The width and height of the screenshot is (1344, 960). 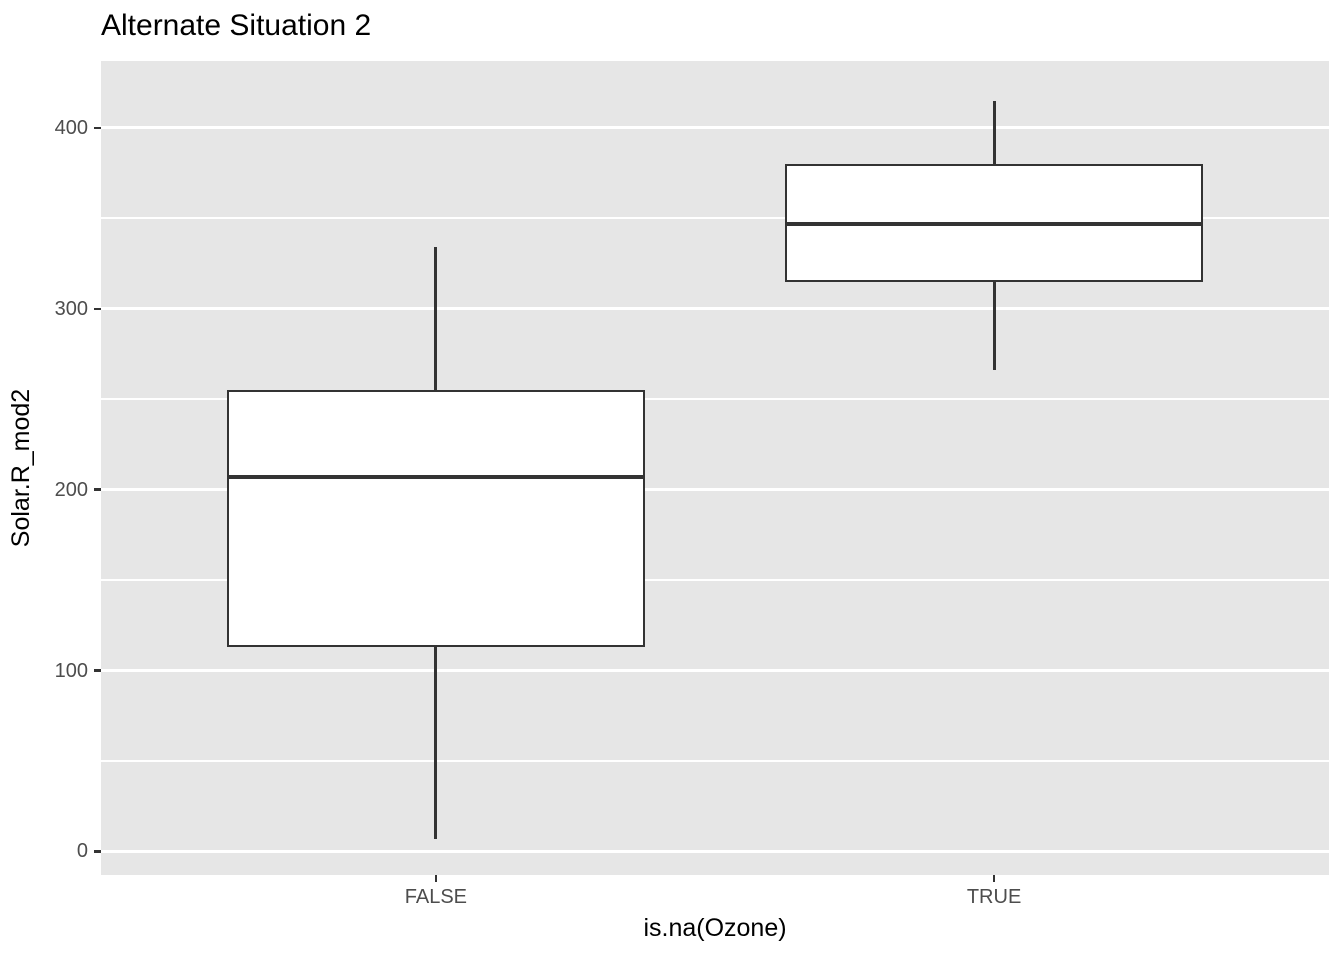 What do you see at coordinates (994, 897) in the screenshot?
I see `x-axis-tick-label: TRUE` at bounding box center [994, 897].